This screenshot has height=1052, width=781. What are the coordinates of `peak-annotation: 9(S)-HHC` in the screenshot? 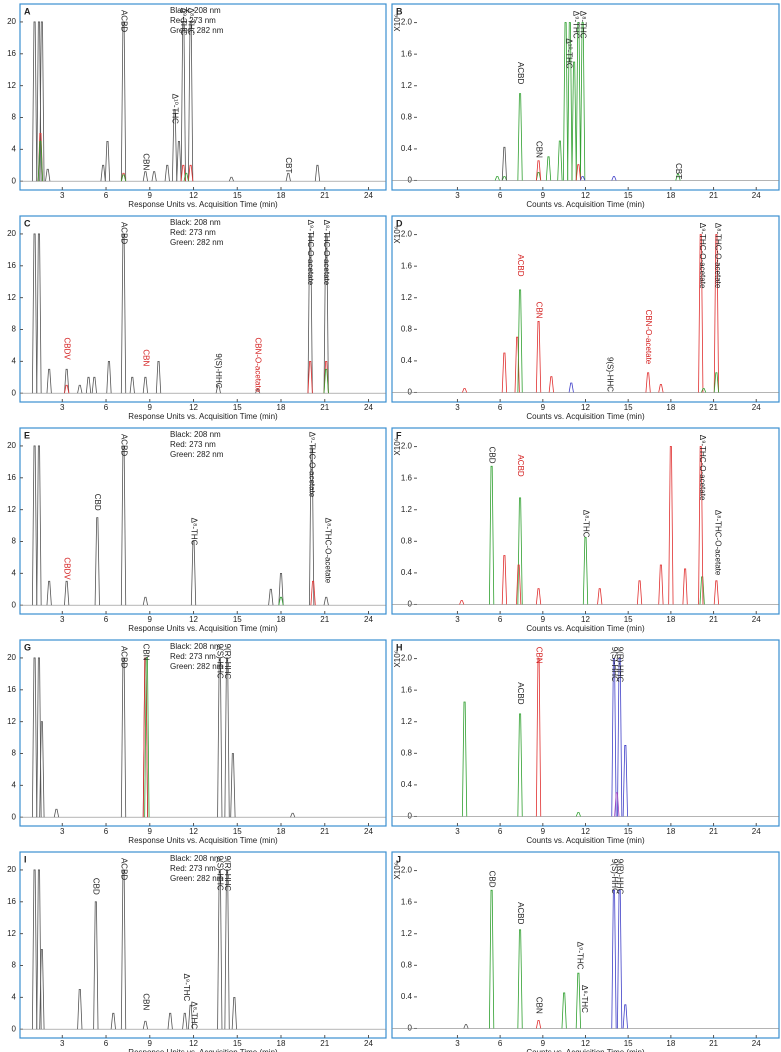 It's located at (610, 374).